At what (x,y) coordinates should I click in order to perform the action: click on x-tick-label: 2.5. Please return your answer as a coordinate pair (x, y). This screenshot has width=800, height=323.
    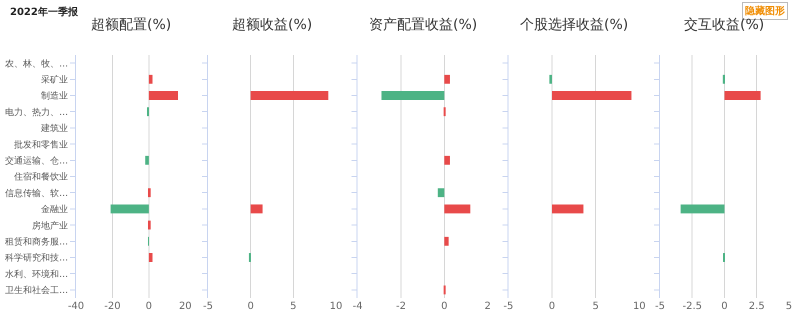
    Looking at the image, I should click on (756, 306).